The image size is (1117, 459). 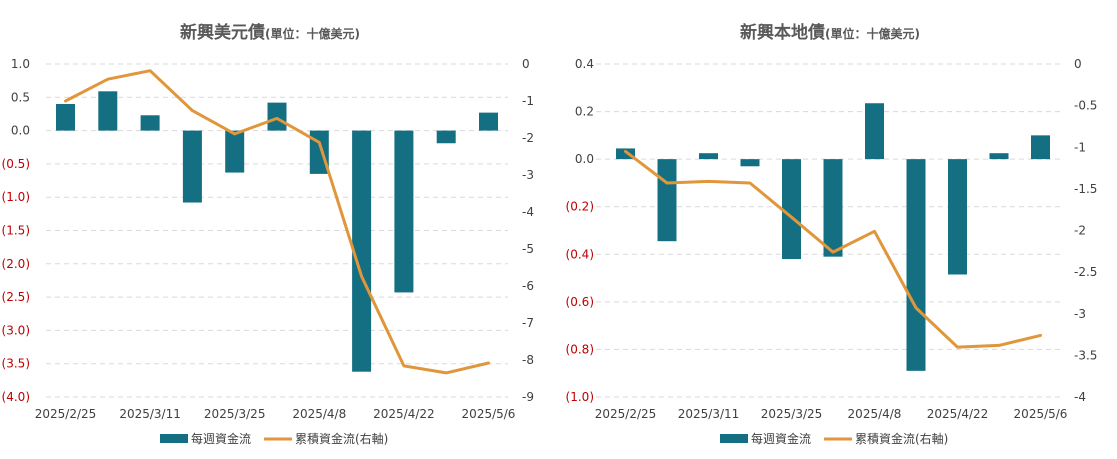 I want to click on left-axis-tick-label: 0.2, so click(x=584, y=112).